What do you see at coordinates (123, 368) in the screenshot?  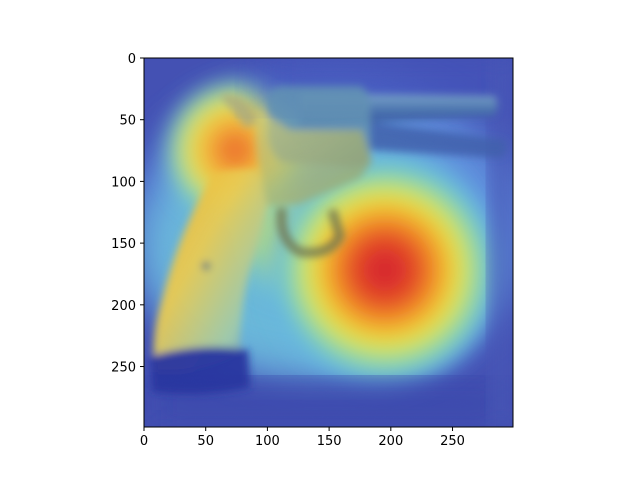 I see `y-tick-label: 250` at bounding box center [123, 368].